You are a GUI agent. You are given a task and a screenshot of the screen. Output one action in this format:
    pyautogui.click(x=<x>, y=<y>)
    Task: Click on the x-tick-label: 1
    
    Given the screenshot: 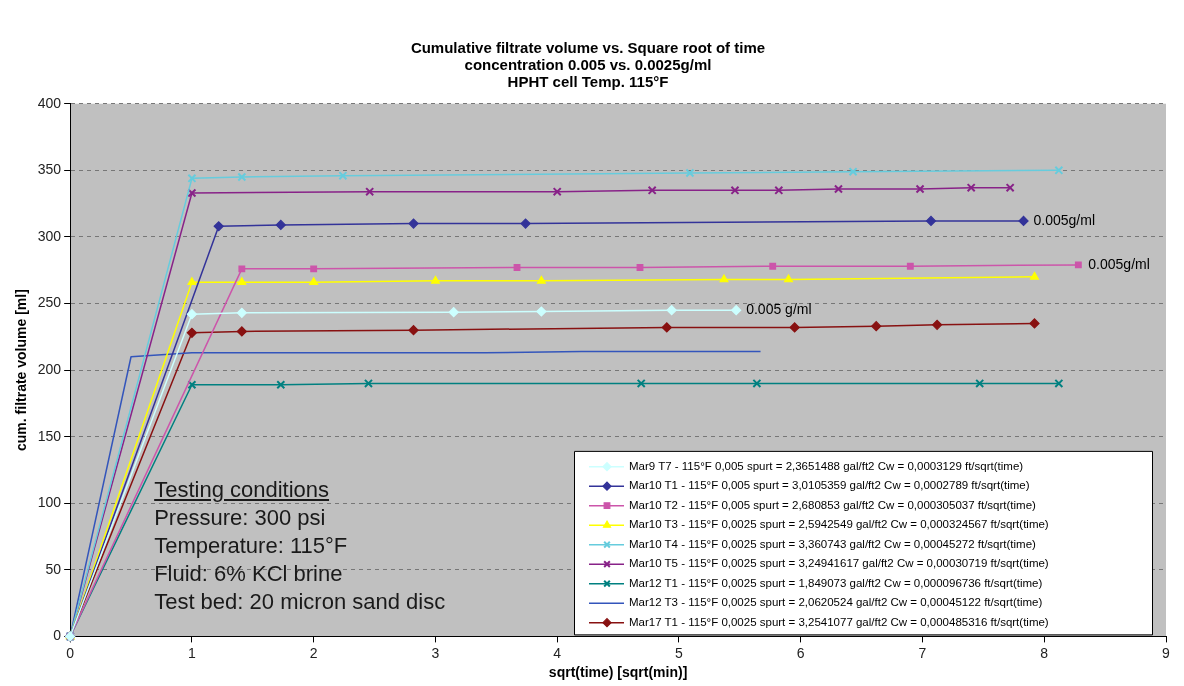 What is the action you would take?
    pyautogui.click(x=192, y=652)
    